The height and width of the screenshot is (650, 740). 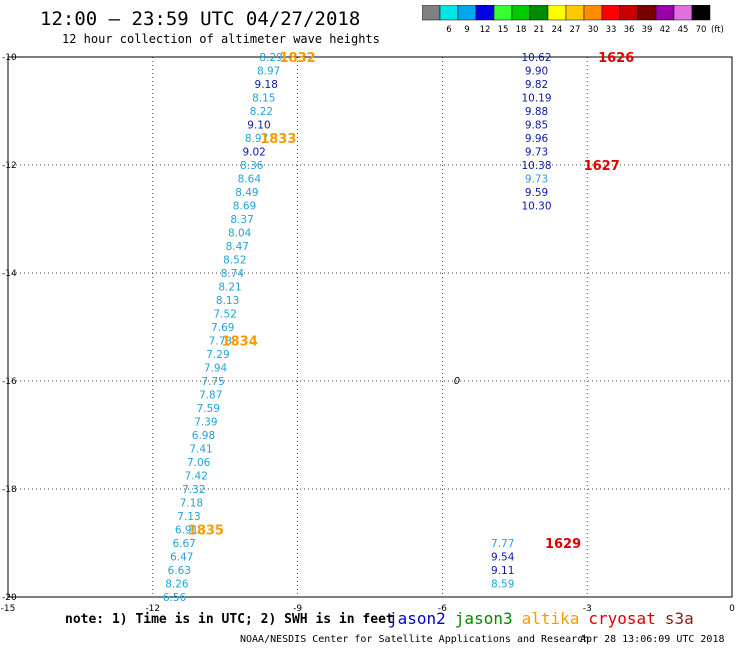 What do you see at coordinates (536, 85) in the screenshot?
I see `wave-height-point: 9.82` at bounding box center [536, 85].